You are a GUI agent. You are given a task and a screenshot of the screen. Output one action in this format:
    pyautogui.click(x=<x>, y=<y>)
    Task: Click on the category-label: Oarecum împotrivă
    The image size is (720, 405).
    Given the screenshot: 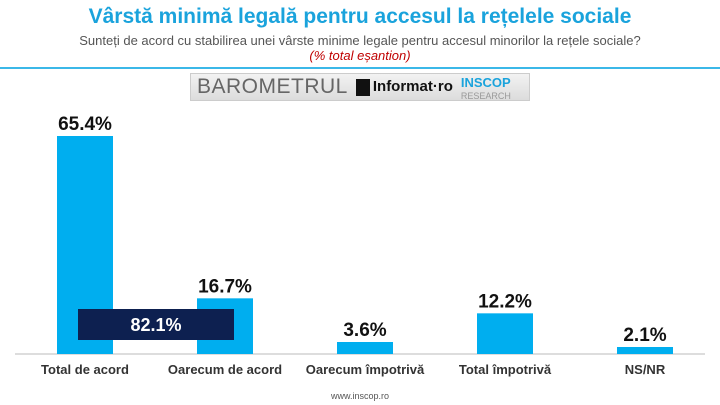 What is the action you would take?
    pyautogui.click(x=365, y=369)
    